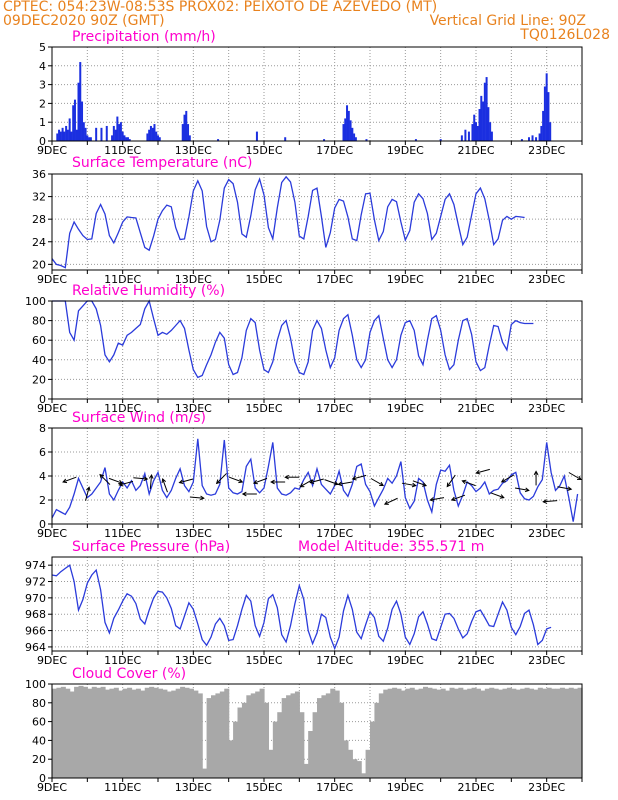  I want to click on pressure-xtick-label: 17DEC, so click(334, 660).